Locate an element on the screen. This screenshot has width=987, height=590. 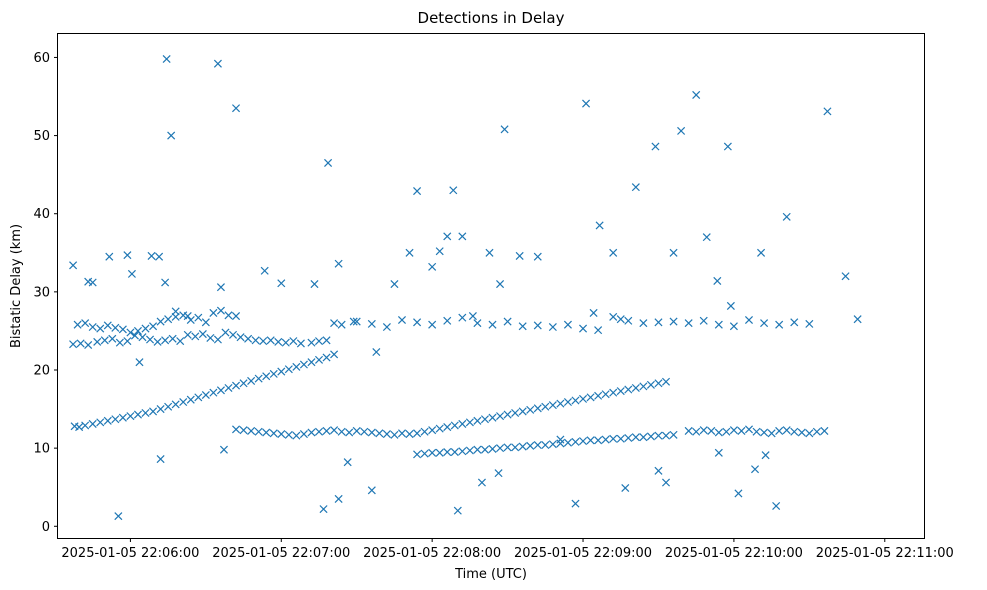
y-tick-label: 60 is located at coordinates (41, 58).